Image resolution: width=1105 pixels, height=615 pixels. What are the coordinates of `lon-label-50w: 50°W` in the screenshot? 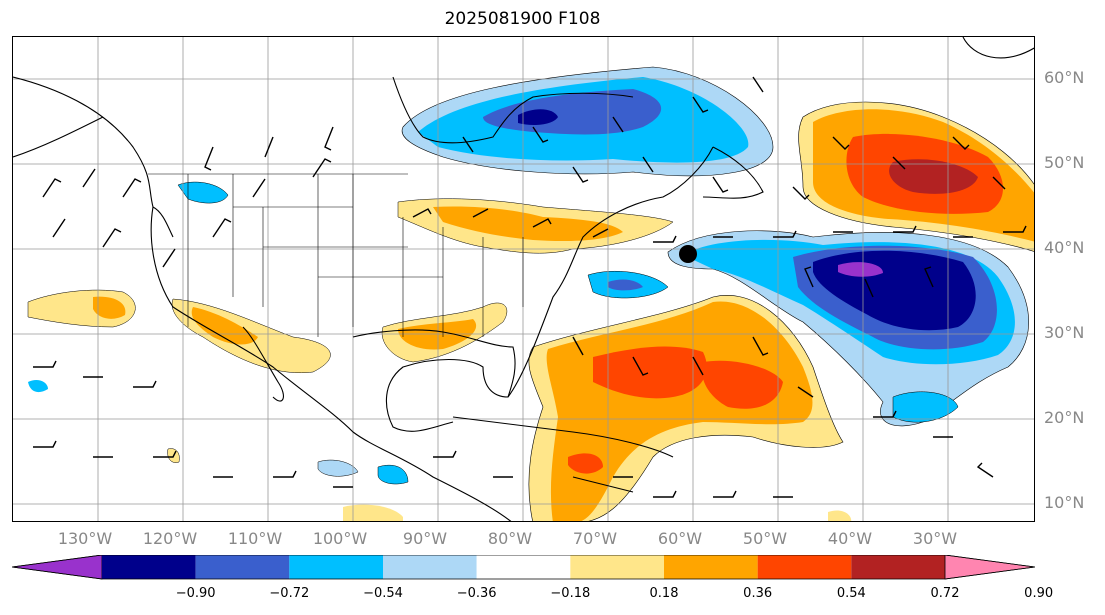 It's located at (765, 538).